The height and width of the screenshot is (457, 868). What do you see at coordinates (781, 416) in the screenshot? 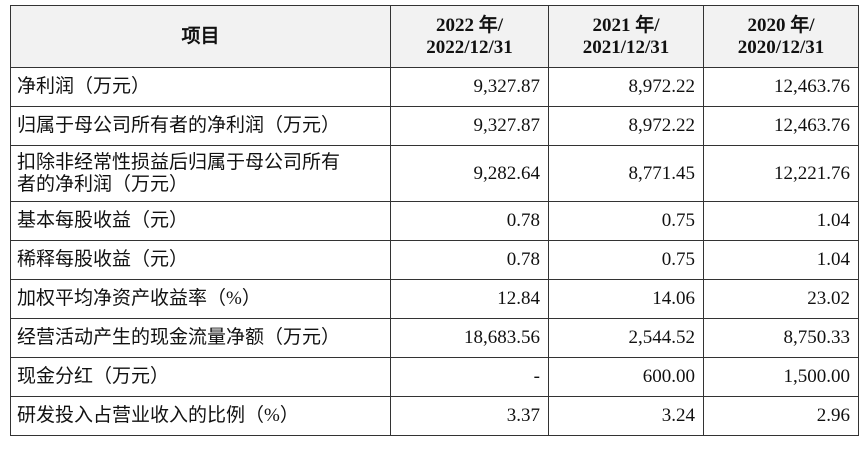
I see `value-cell: 2.96` at bounding box center [781, 416].